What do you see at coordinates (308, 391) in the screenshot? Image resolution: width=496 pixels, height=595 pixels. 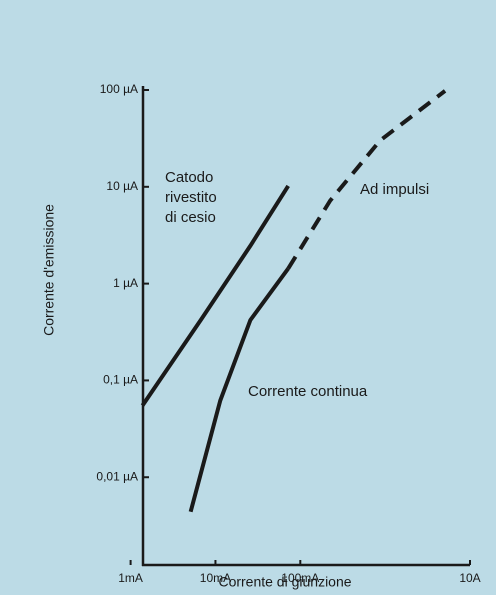 I see `annotation: Corrente continua` at bounding box center [308, 391].